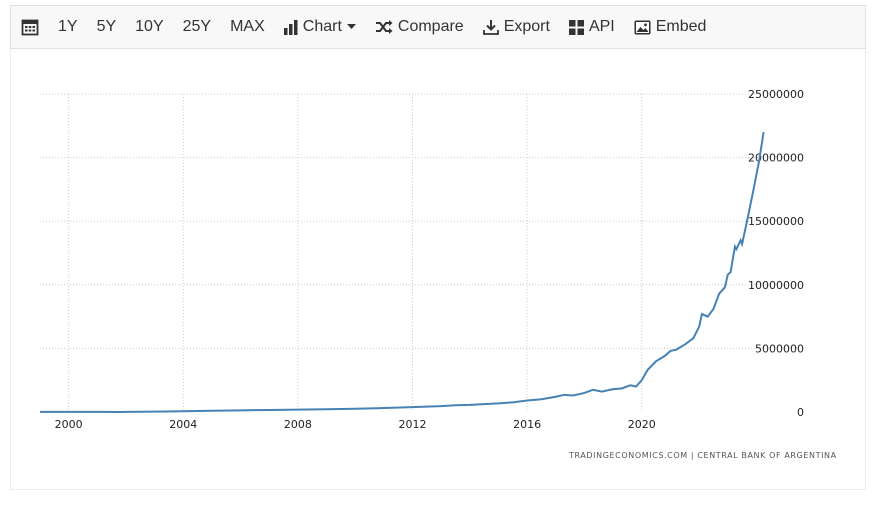  I want to click on y-tick-label: 10000000, so click(776, 285).